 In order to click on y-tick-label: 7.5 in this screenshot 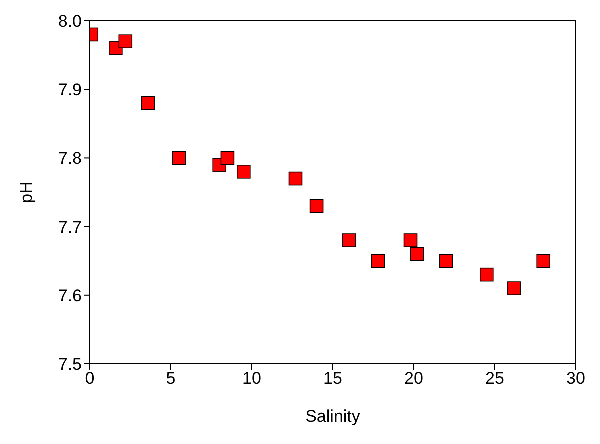, I will do `click(70, 364)`.